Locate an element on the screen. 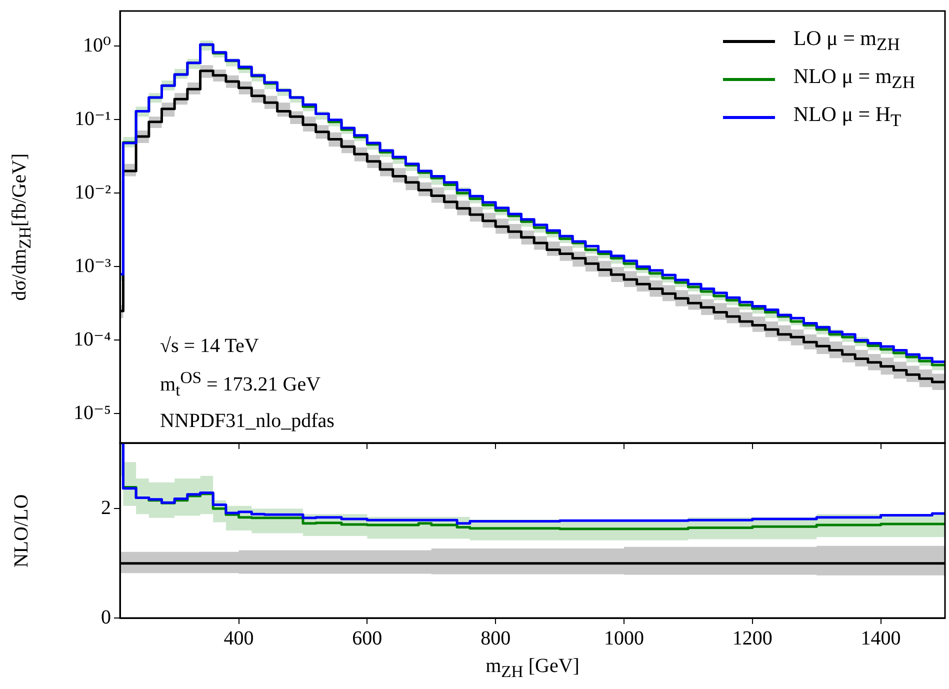 The image size is (949, 689). y-tick-label: 10⁻¹ is located at coordinates (92, 119).